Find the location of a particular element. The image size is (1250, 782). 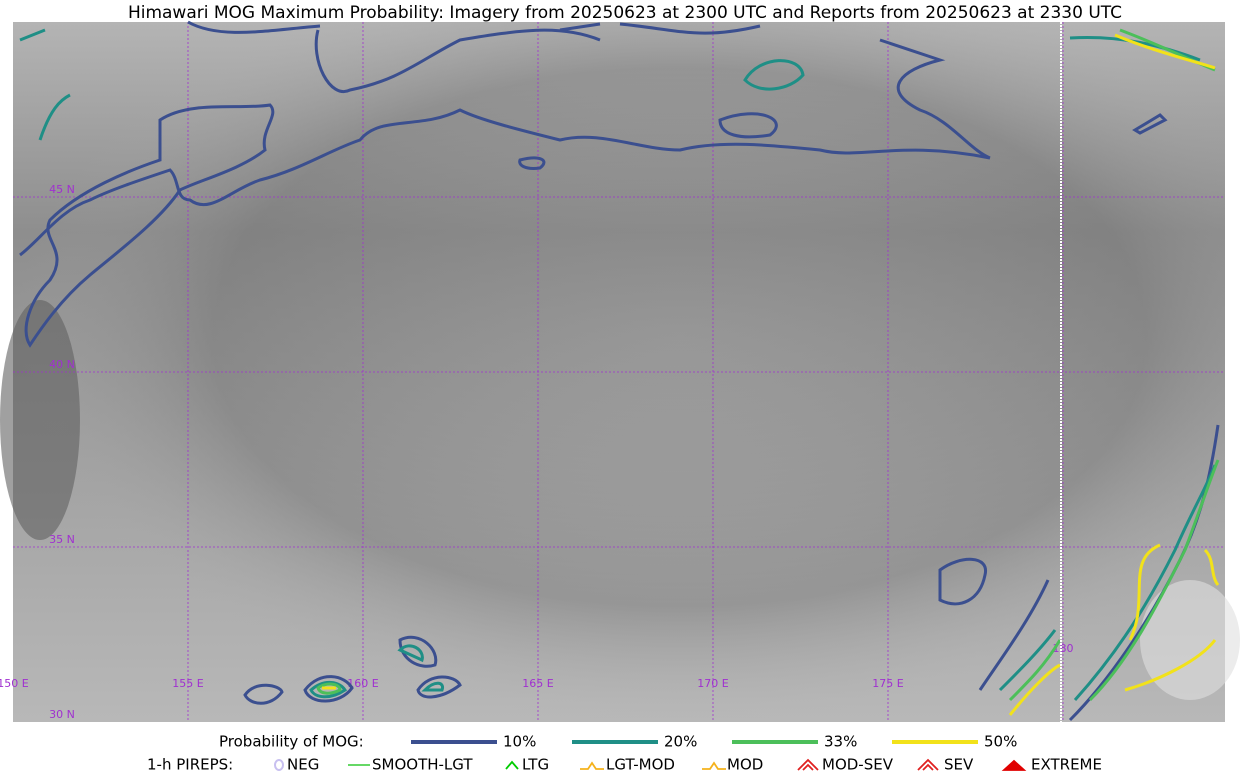

latitude-label: 45 N is located at coordinates (62, 189).